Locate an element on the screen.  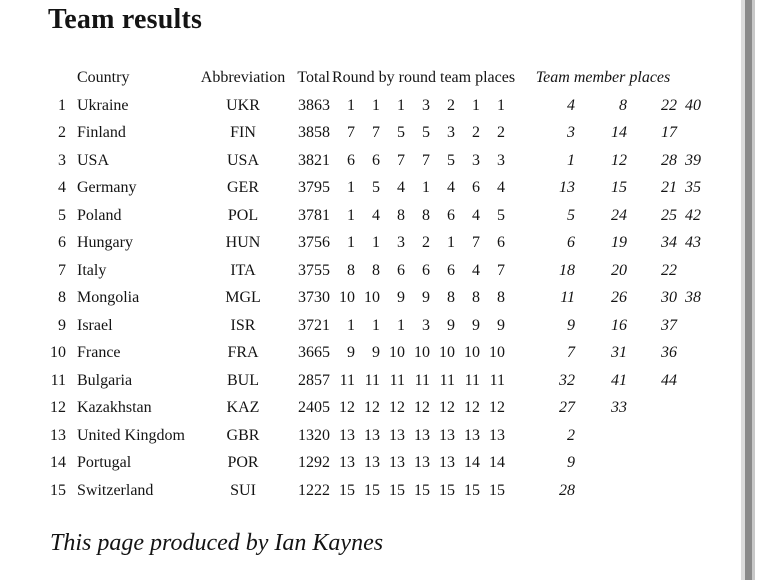
total-cell: 3795 is located at coordinates (314, 187).